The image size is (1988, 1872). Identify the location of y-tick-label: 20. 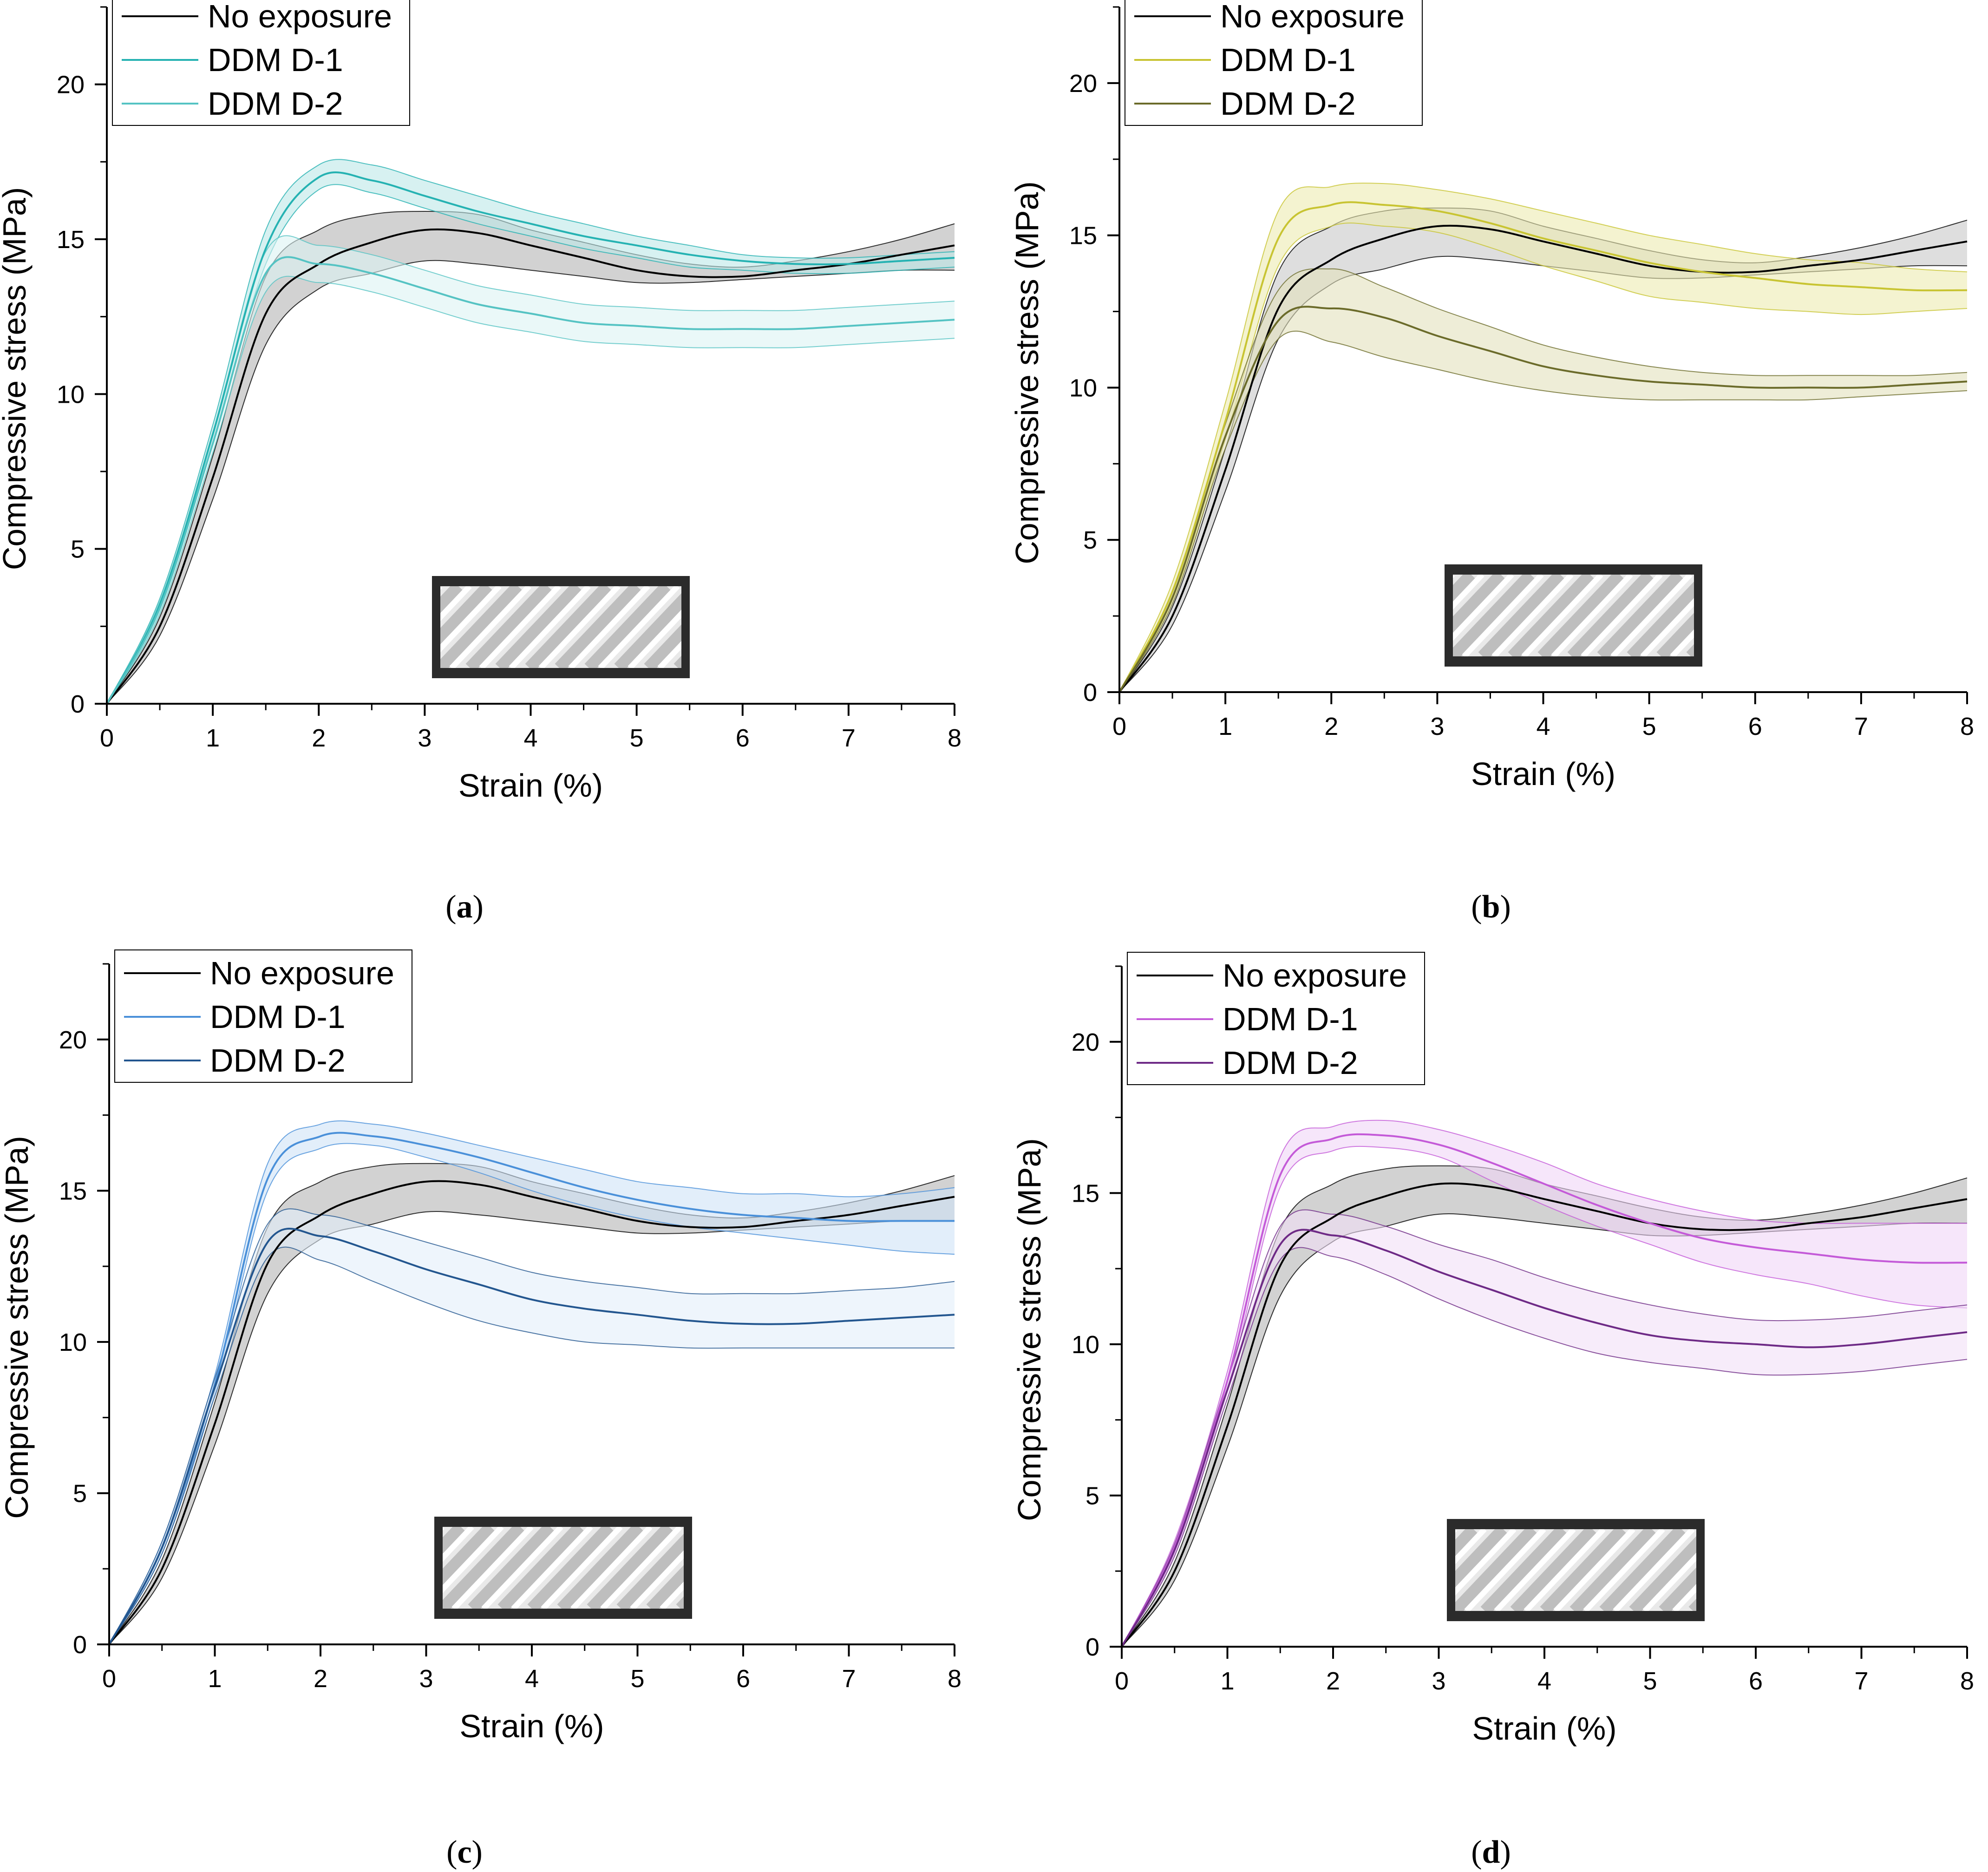
(1083, 84).